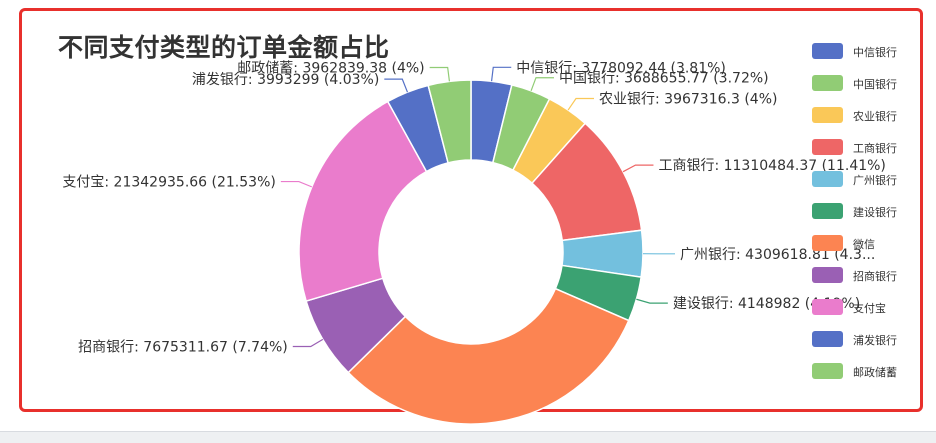 The height and width of the screenshot is (443, 936). What do you see at coordinates (285, 80) in the screenshot?
I see `slice-label: 浦发银行: 3993299 (4.03%)` at bounding box center [285, 80].